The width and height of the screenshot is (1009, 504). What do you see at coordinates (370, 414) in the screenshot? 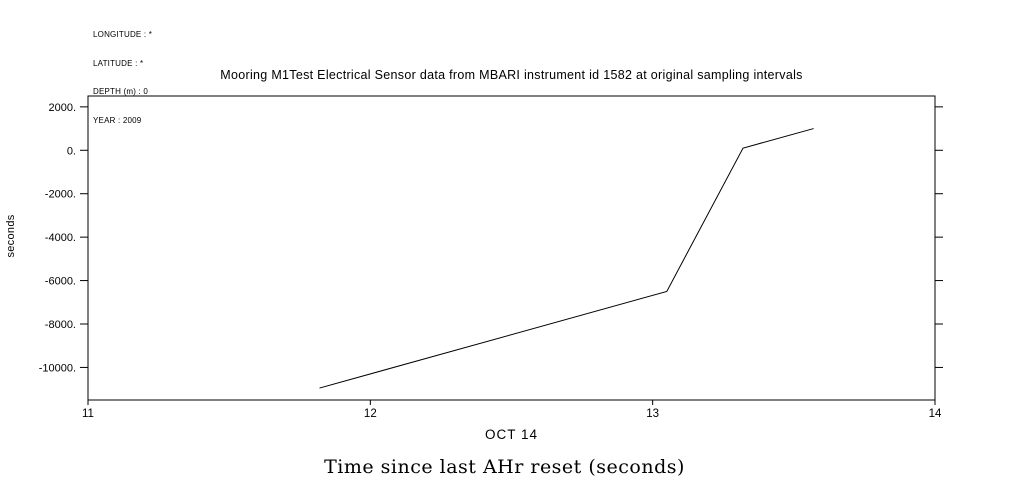
I see `x-tick-label: 12` at bounding box center [370, 414].